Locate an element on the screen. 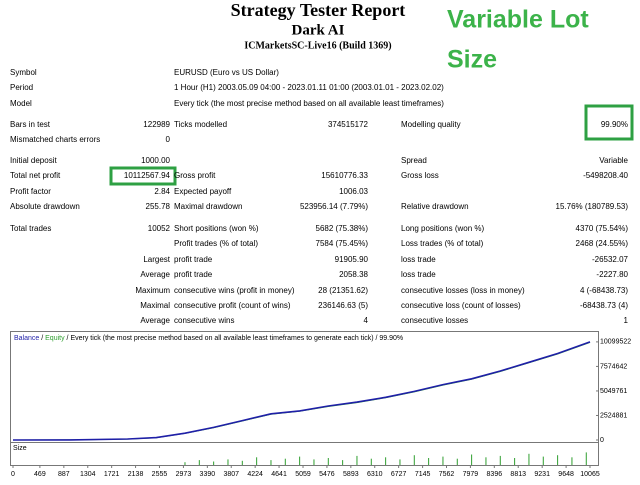 The image size is (640, 485). report-value: 122989 is located at coordinates (156, 124).